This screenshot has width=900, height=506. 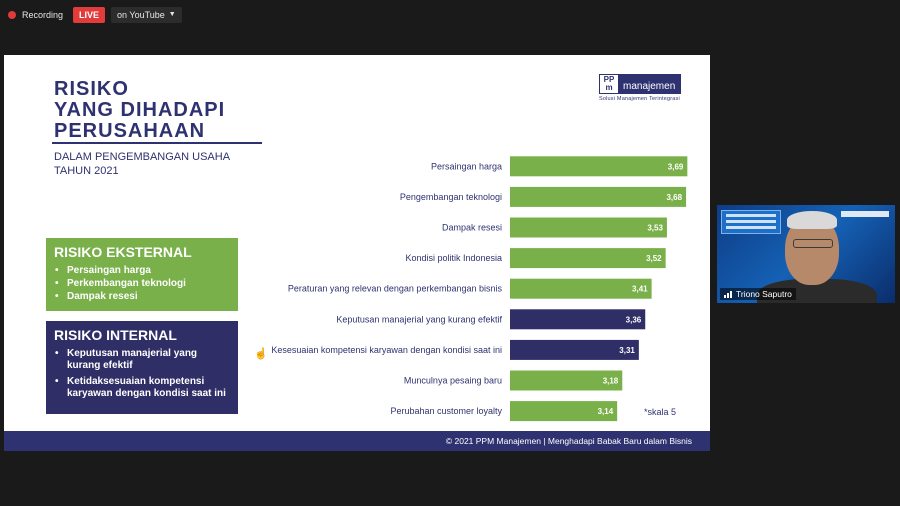 I want to click on signal-icon, so click(x=728, y=294).